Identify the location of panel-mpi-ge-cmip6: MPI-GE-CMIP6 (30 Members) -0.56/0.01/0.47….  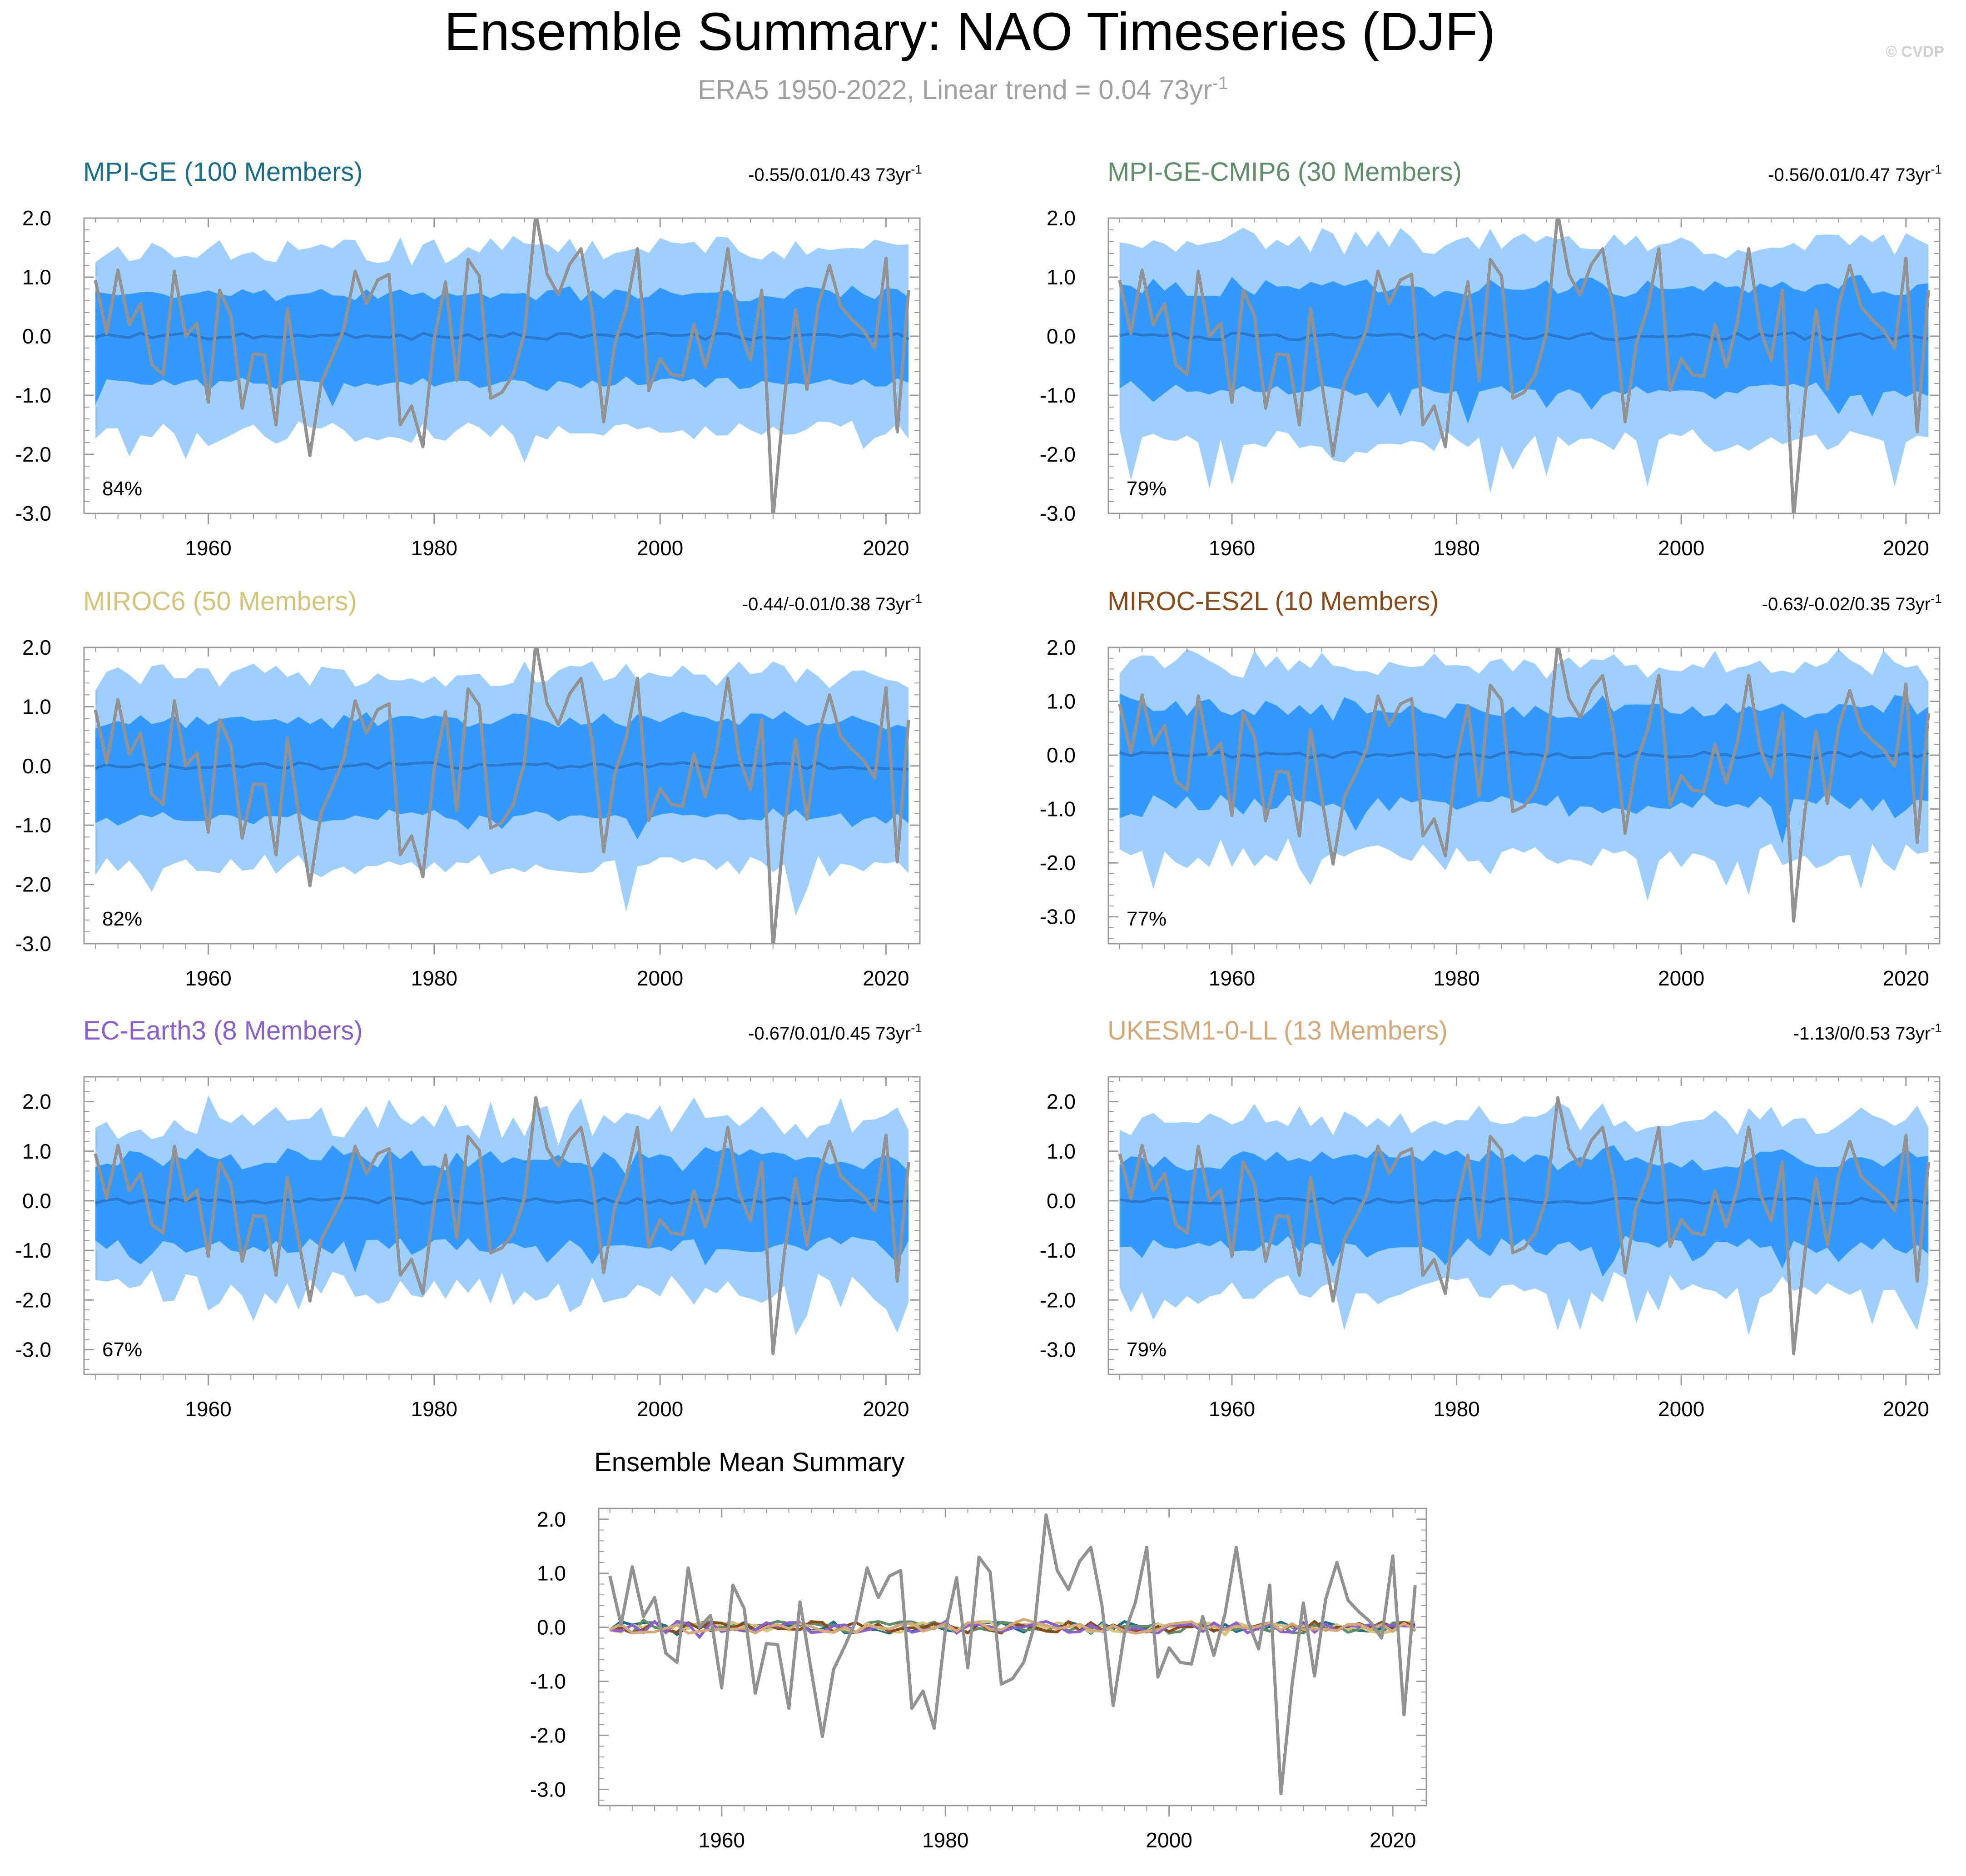
(1491, 358).